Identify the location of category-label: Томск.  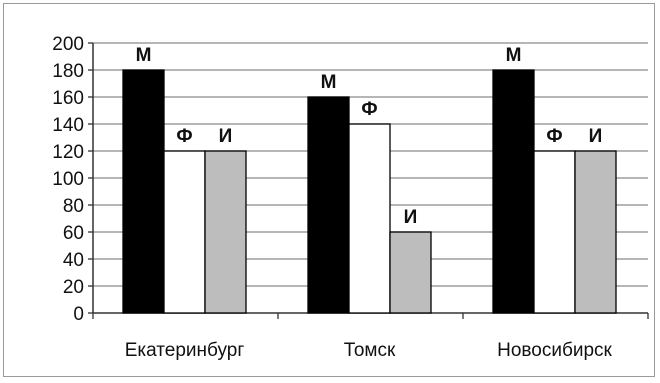
(370, 350).